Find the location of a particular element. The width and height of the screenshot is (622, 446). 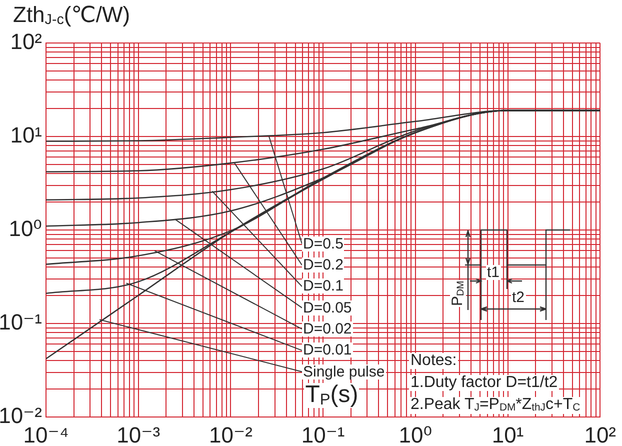

annotation: Notes: is located at coordinates (433, 361).